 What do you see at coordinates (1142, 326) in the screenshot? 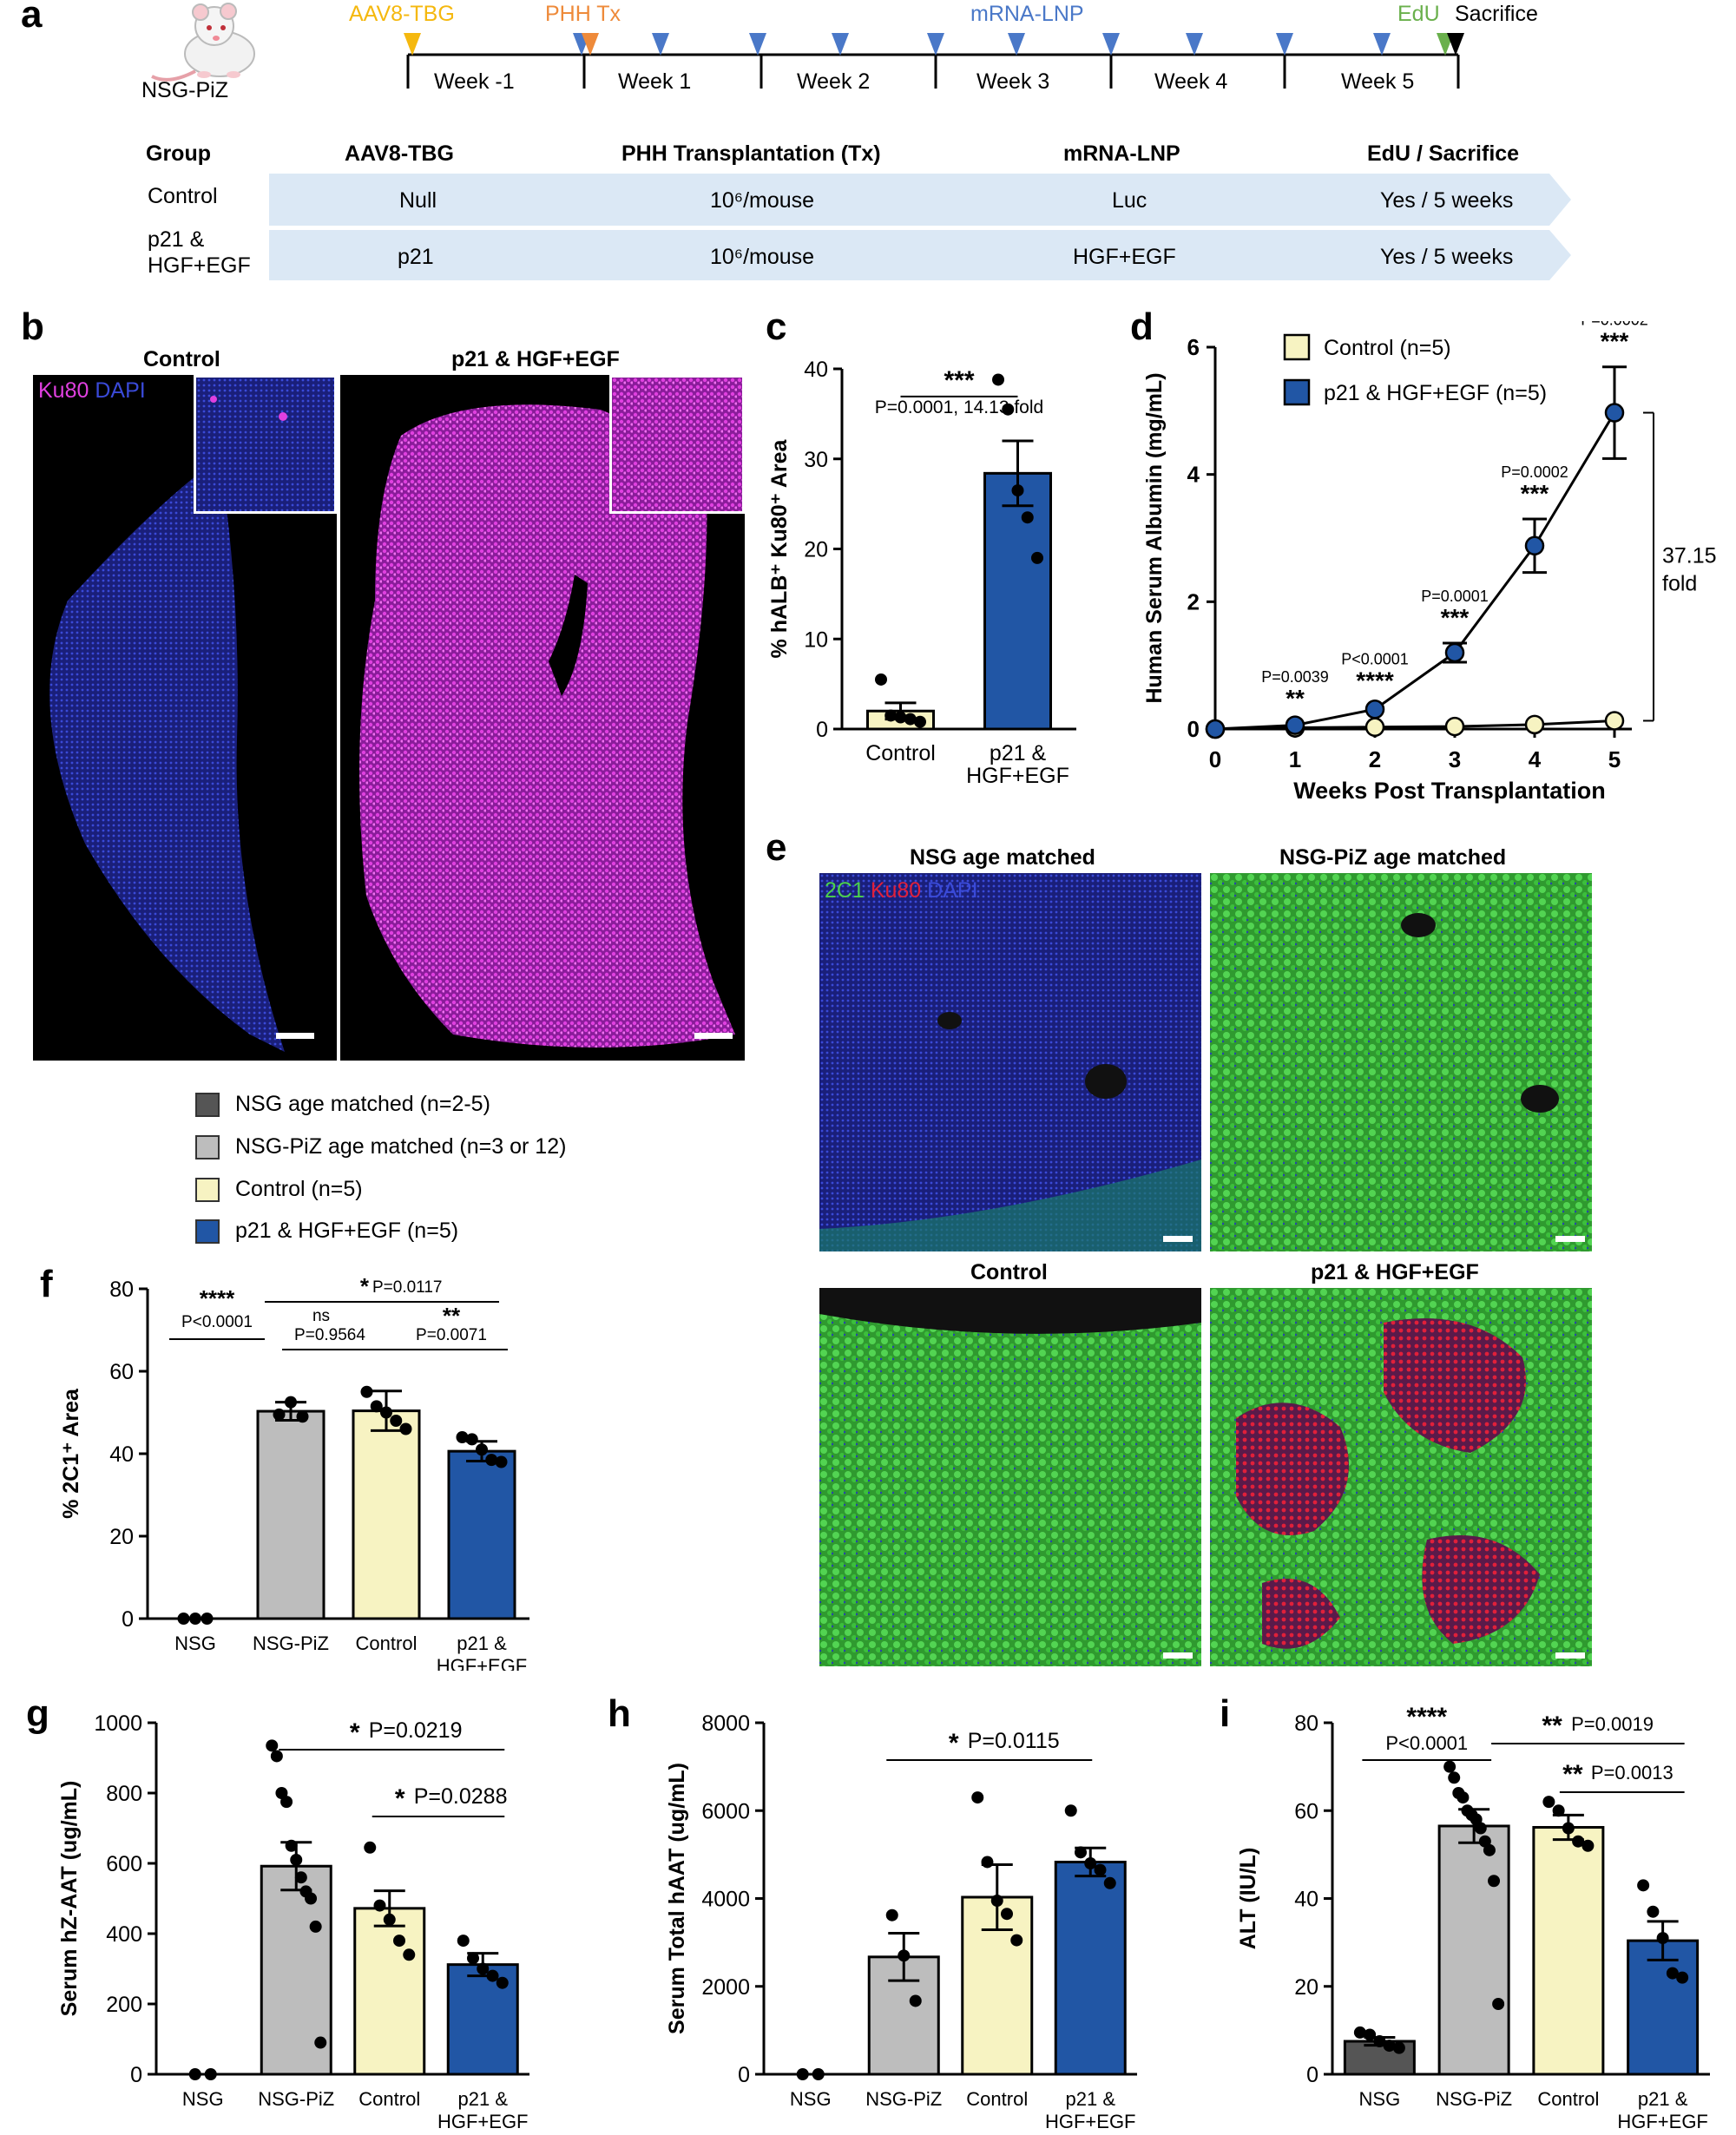
I see `panel-label-d: d` at bounding box center [1142, 326].